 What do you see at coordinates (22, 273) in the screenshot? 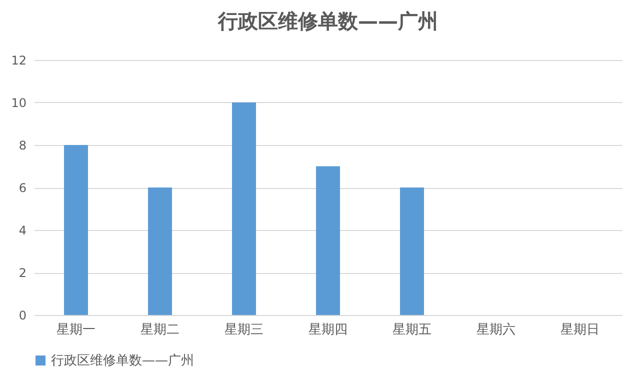
I see `y-tick-label: 2` at bounding box center [22, 273].